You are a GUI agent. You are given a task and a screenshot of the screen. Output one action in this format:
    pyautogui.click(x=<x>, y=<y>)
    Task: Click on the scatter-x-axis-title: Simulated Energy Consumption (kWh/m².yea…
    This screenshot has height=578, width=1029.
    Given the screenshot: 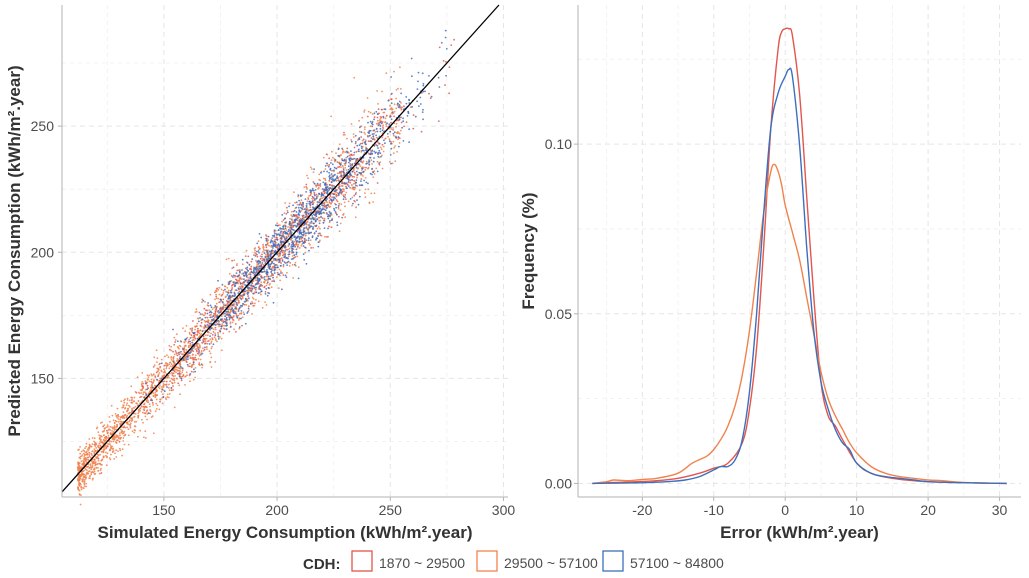 What is the action you would take?
    pyautogui.click(x=285, y=532)
    